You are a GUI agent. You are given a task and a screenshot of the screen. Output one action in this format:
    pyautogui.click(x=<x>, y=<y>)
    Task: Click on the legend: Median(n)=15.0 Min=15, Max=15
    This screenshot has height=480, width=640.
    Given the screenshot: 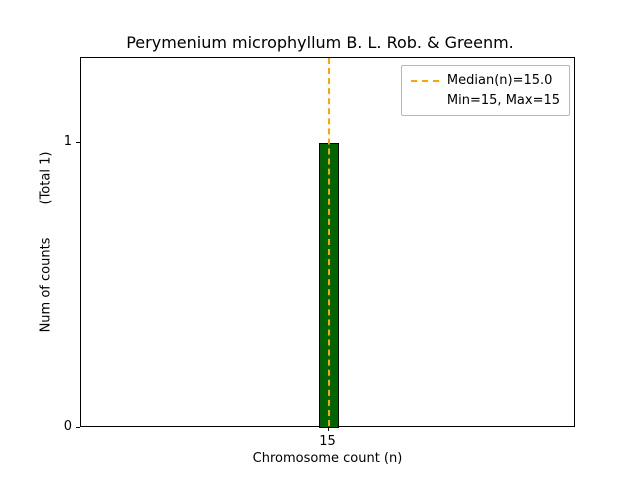 What is the action you would take?
    pyautogui.click(x=485, y=90)
    